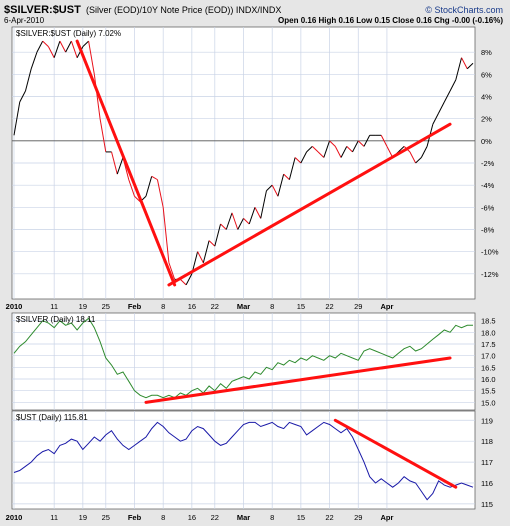  Describe the element at coordinates (298, 380) in the screenshot. I see `silver-trendline` at that location.